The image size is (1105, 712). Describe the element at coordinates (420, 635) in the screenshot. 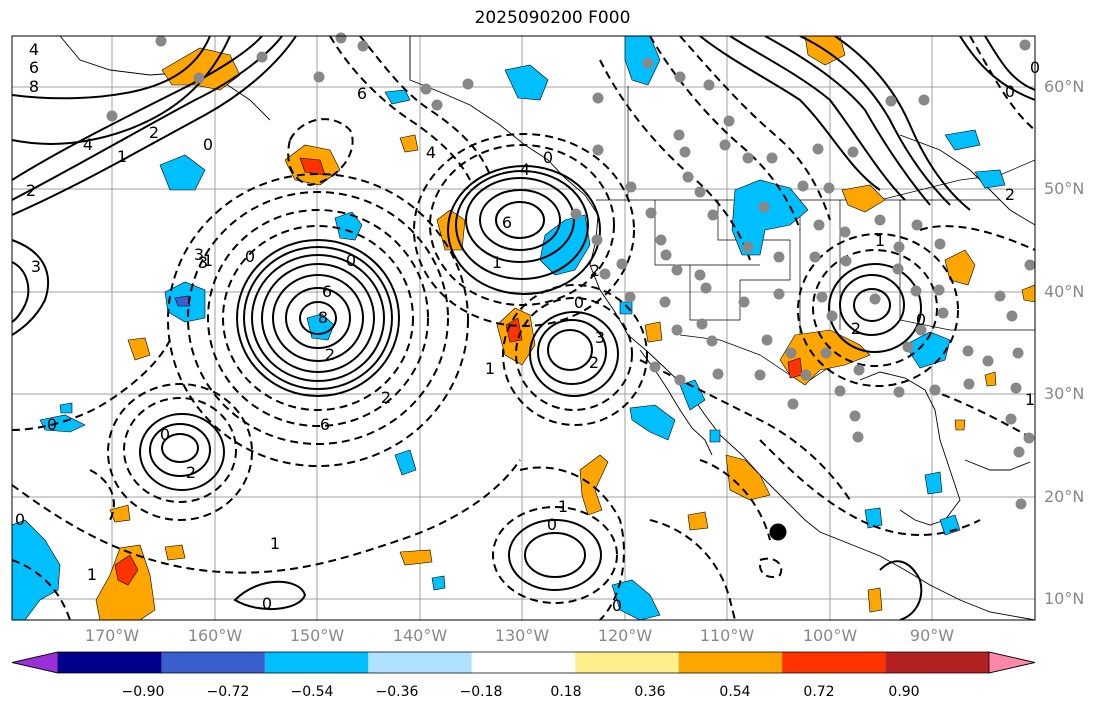

I see `lon-label: 140°W` at that location.